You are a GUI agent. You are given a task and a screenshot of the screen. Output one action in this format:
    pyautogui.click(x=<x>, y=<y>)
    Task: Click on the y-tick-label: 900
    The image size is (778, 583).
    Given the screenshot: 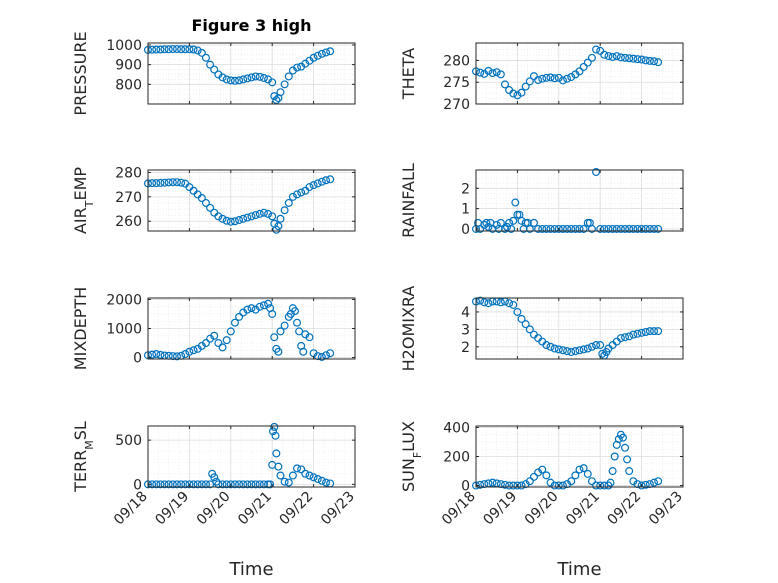 What is the action you would take?
    pyautogui.click(x=128, y=66)
    